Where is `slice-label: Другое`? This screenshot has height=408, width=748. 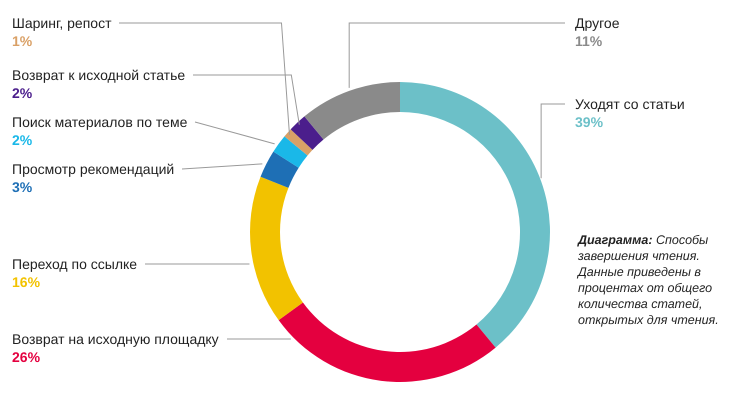
slice-label: Другое is located at coordinates (597, 23).